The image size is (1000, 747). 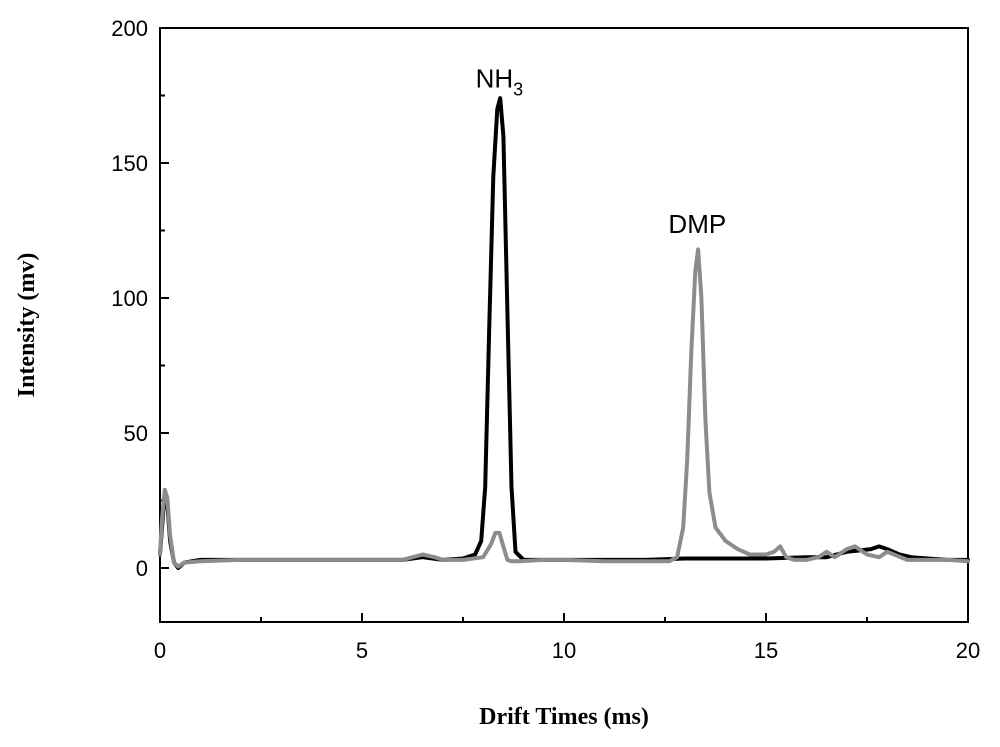 I want to click on y-axis-title: Intensity (mv), so click(x=27, y=325).